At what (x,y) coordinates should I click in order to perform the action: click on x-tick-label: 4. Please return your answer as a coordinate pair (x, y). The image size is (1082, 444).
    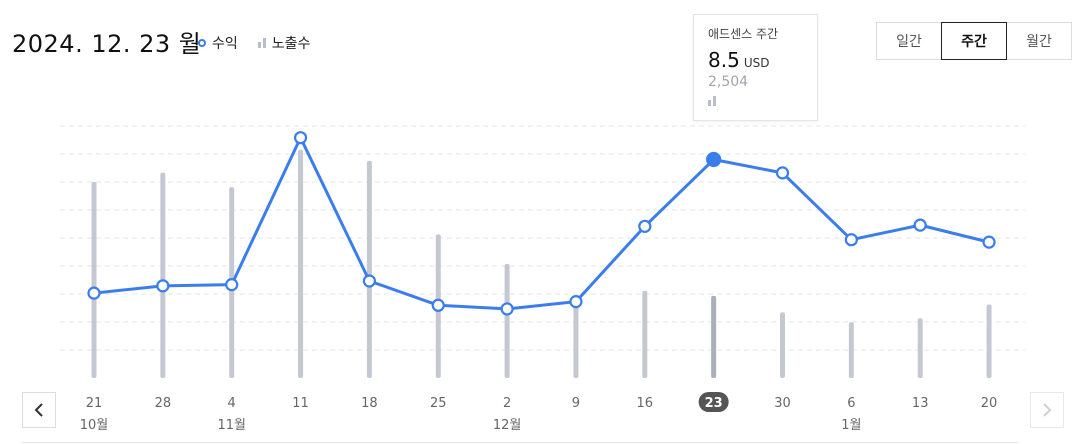
    Looking at the image, I should click on (232, 403).